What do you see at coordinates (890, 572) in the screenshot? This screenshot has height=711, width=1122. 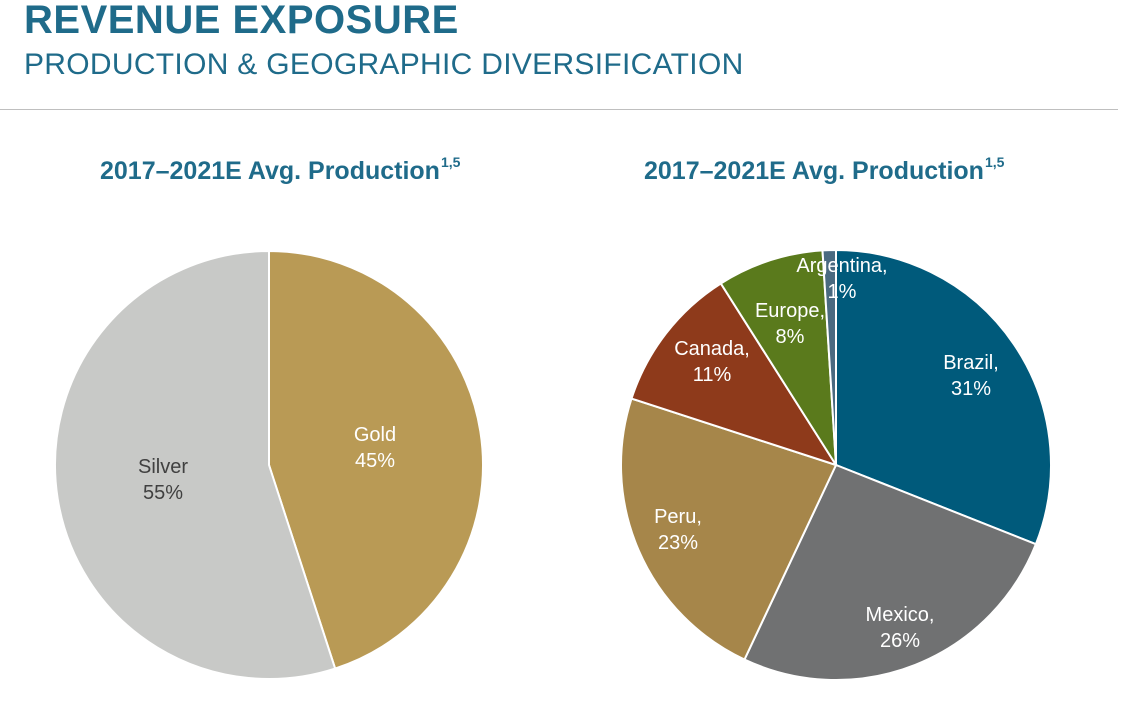 I see `pie-slice-mexico` at bounding box center [890, 572].